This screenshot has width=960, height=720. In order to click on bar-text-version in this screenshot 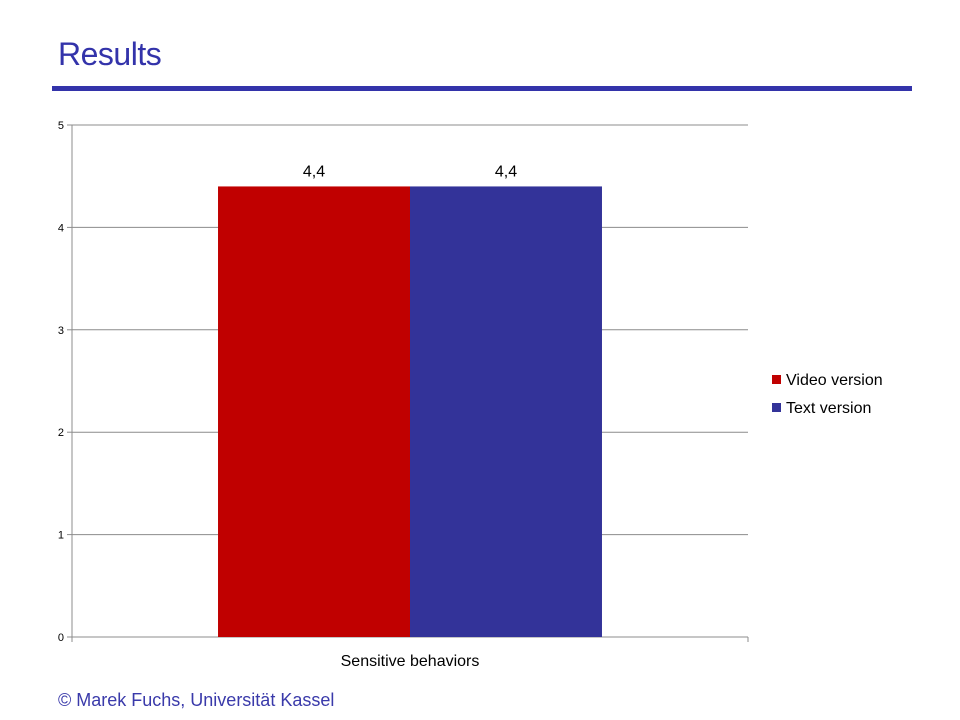, I will do `click(506, 411)`.